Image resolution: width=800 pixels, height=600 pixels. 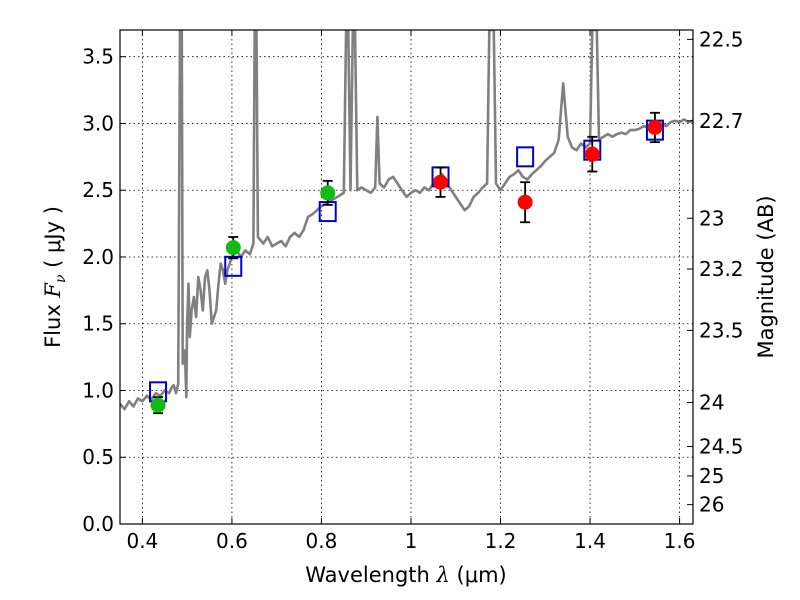 I want to click on y-tick-label: 1.0, so click(x=98, y=390).